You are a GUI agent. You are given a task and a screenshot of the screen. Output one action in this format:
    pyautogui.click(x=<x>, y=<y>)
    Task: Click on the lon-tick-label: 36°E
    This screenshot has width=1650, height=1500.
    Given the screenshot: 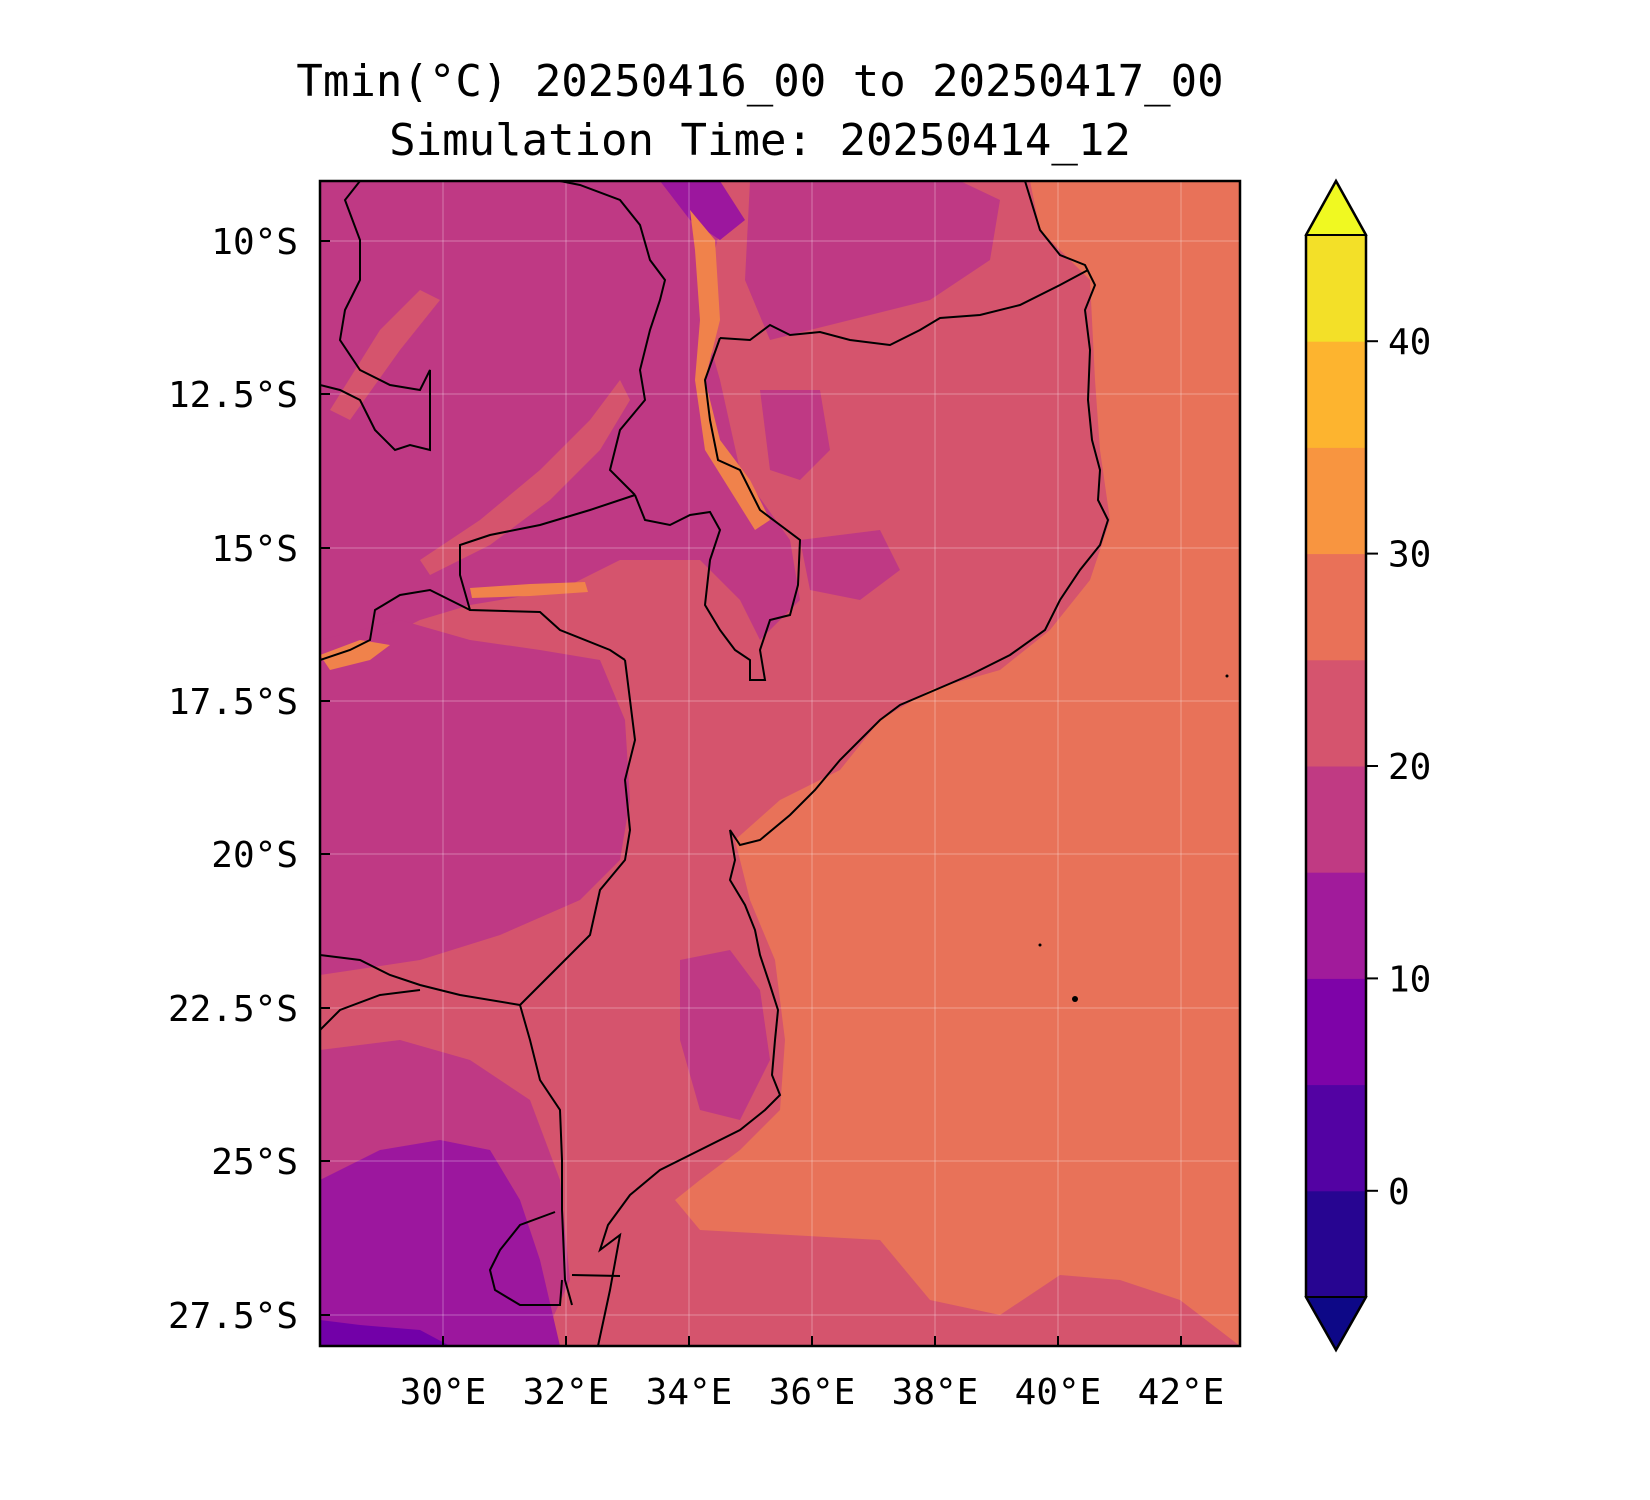 What is the action you would take?
    pyautogui.click(x=812, y=1392)
    